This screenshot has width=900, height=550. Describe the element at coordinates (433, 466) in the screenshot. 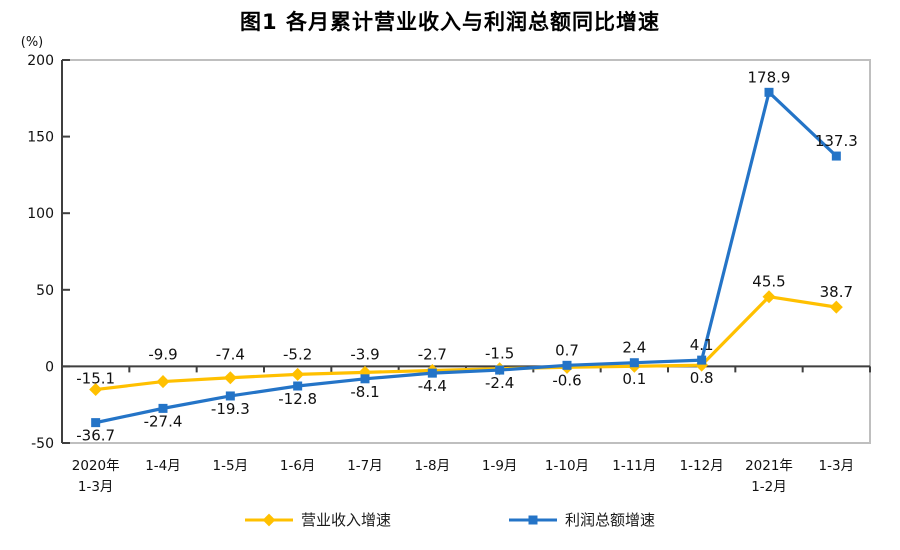

I see `x-category-label: 1-8月` at that location.